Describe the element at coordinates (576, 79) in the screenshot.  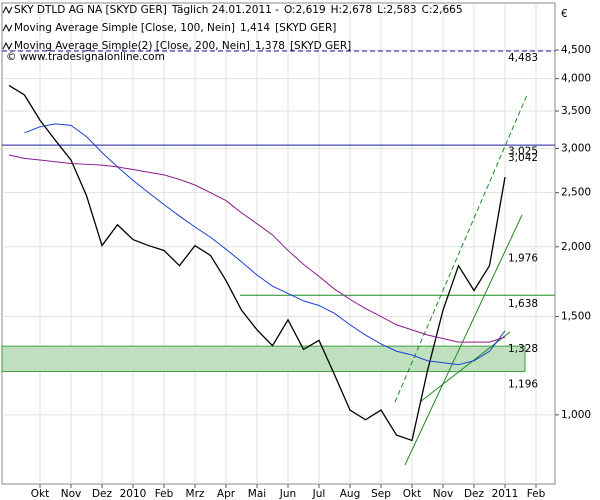
I see `y-tick-label: 4,000` at that location.